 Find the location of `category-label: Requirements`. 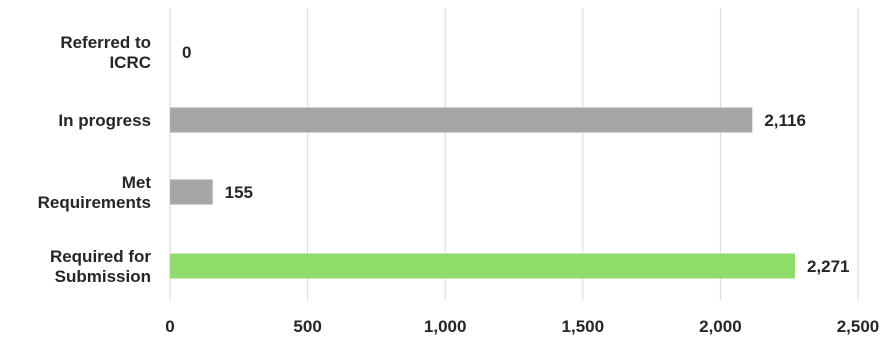

category-label: Requirements is located at coordinates (94, 202).